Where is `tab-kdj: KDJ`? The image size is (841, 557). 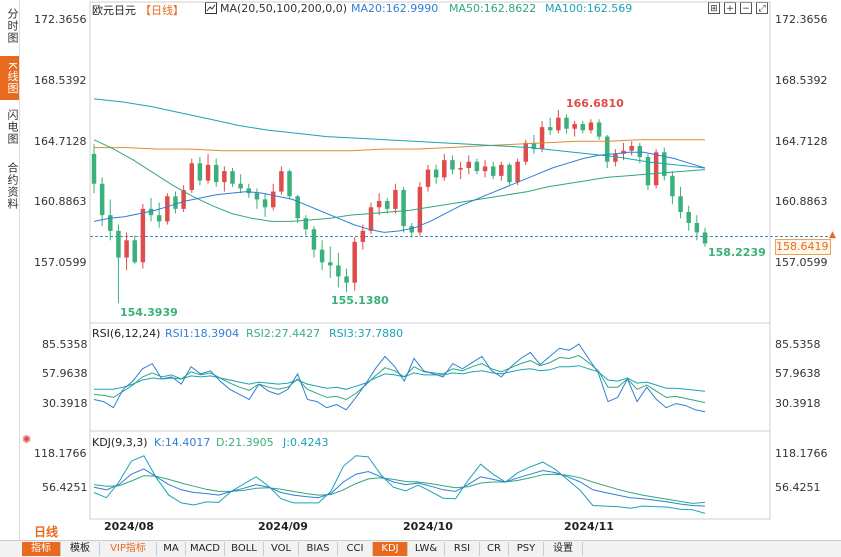 tab-kdj: KDJ is located at coordinates (390, 549).